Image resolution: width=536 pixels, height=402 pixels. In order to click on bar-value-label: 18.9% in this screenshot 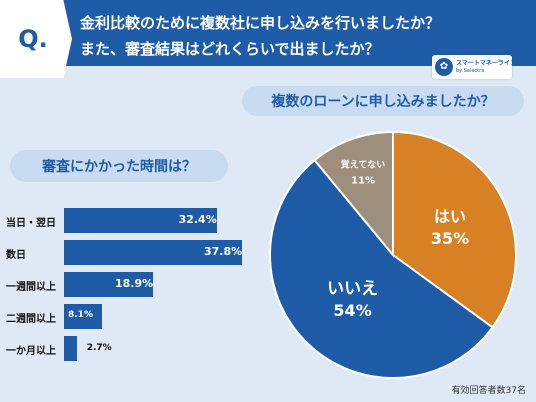, I will do `click(134, 283)`.